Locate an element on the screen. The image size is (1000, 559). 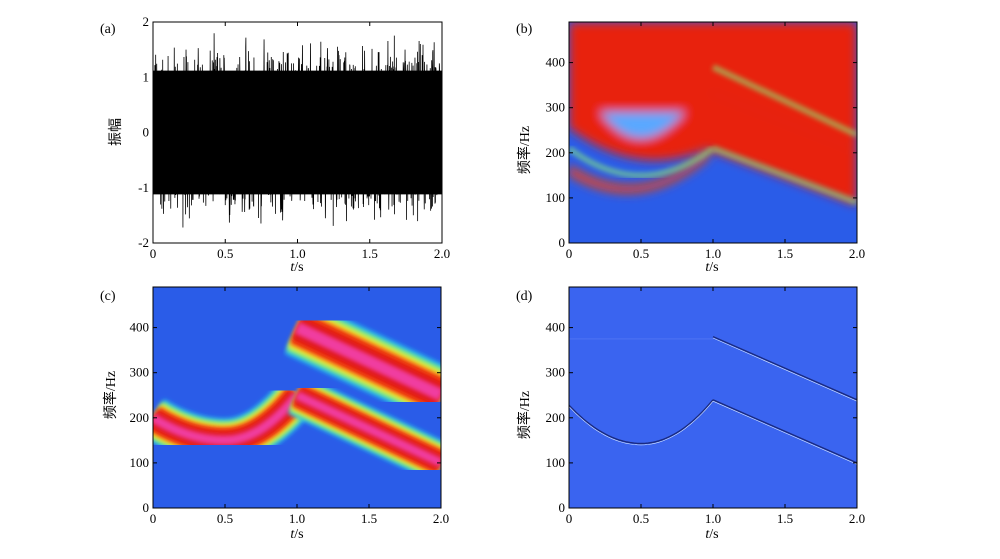
y-axis-label-a: 振幅 is located at coordinates (116, 132).